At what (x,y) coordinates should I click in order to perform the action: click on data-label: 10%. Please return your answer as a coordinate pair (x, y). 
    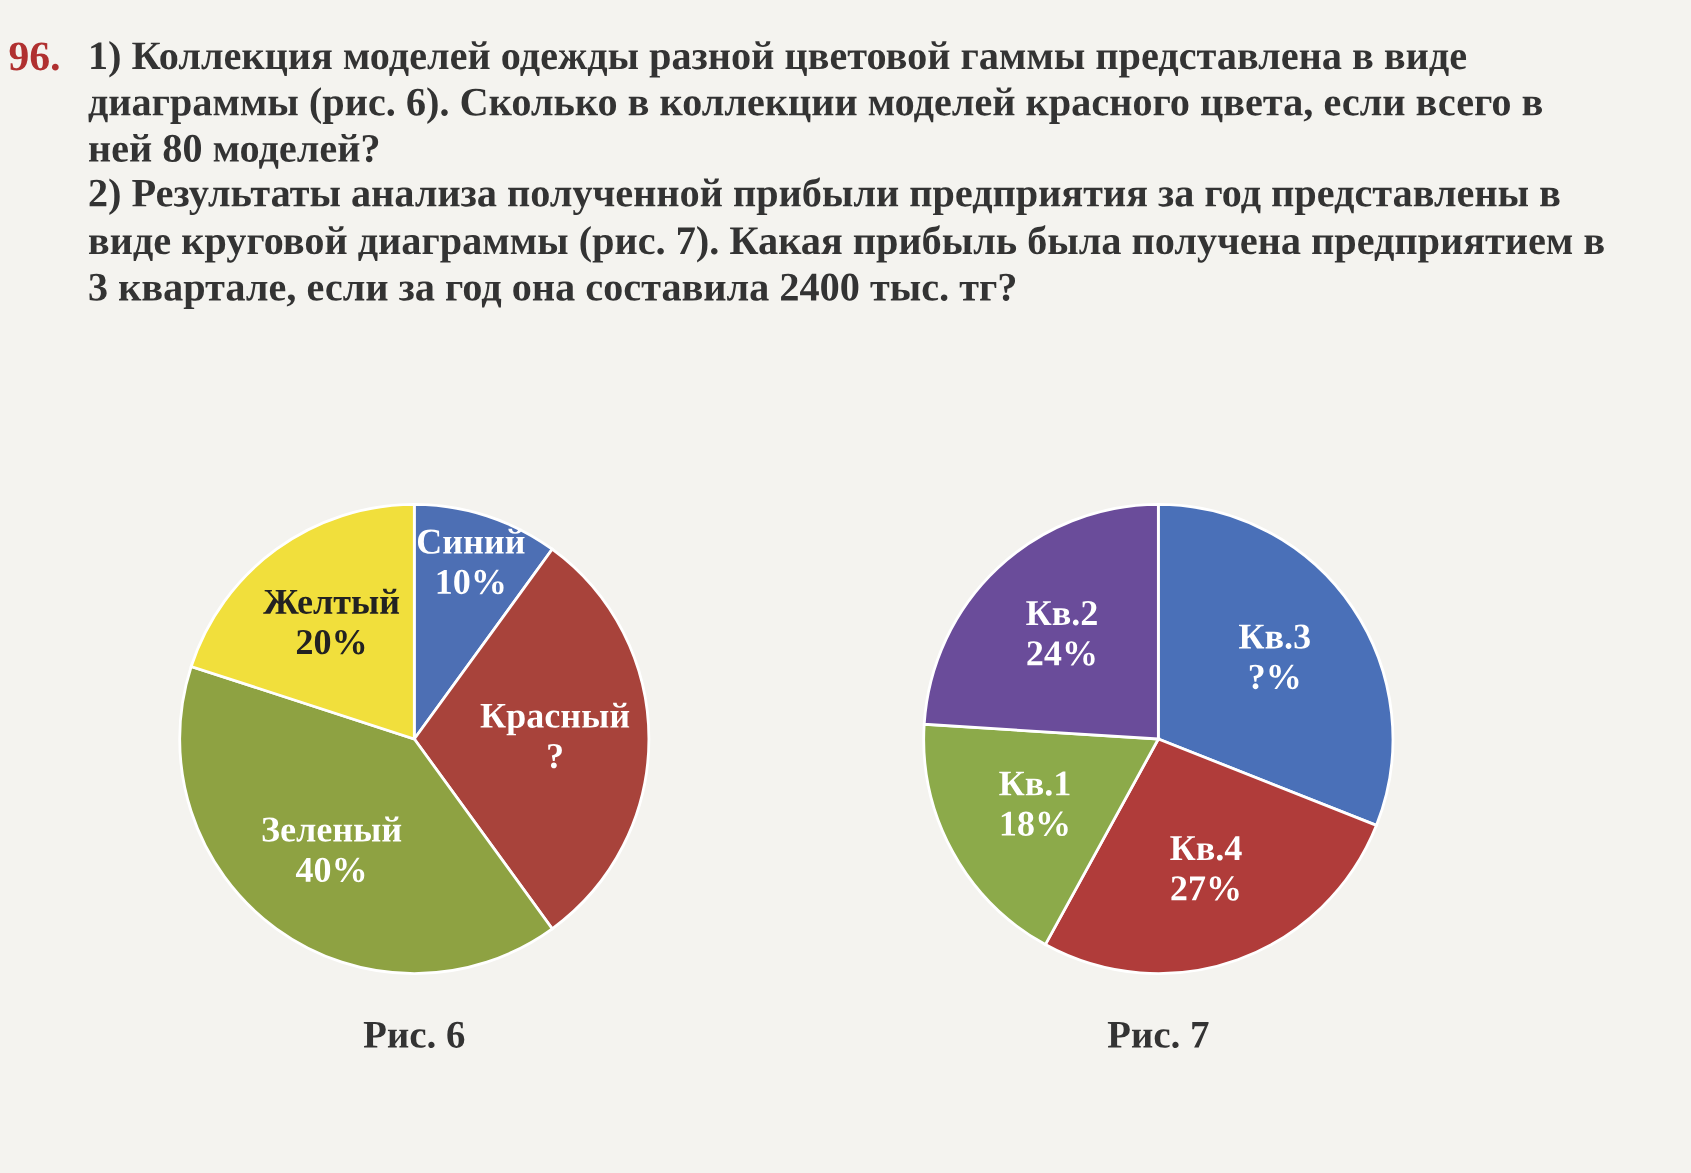
    Looking at the image, I should click on (470, 582).